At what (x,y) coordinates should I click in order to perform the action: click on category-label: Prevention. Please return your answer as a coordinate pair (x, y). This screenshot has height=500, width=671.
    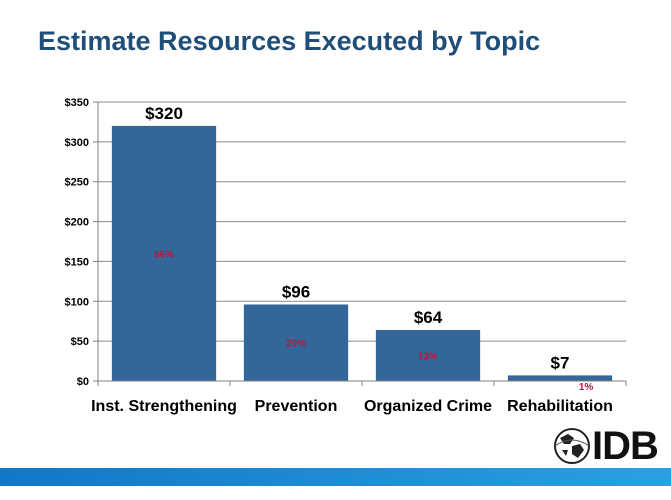
    Looking at the image, I should click on (296, 406).